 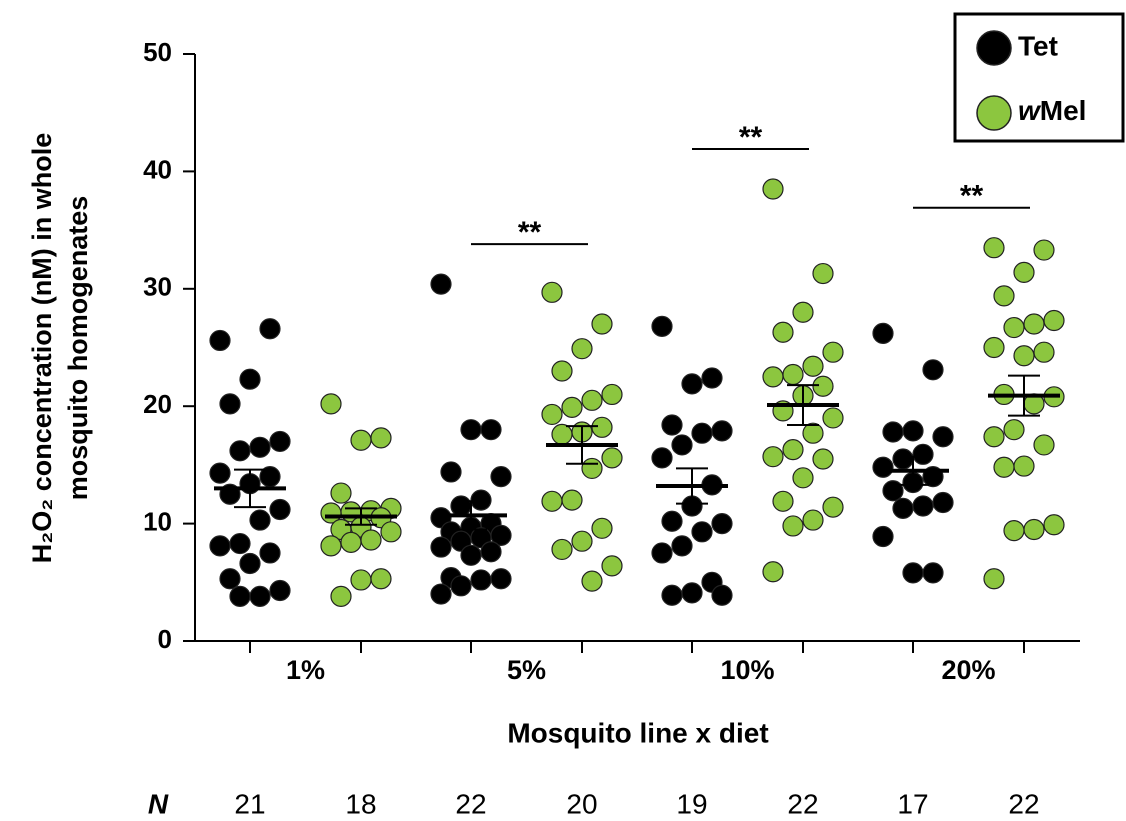 I want to click on y-axis-label: H₂O₂ concentration (nM) in whole, so click(x=42, y=348).